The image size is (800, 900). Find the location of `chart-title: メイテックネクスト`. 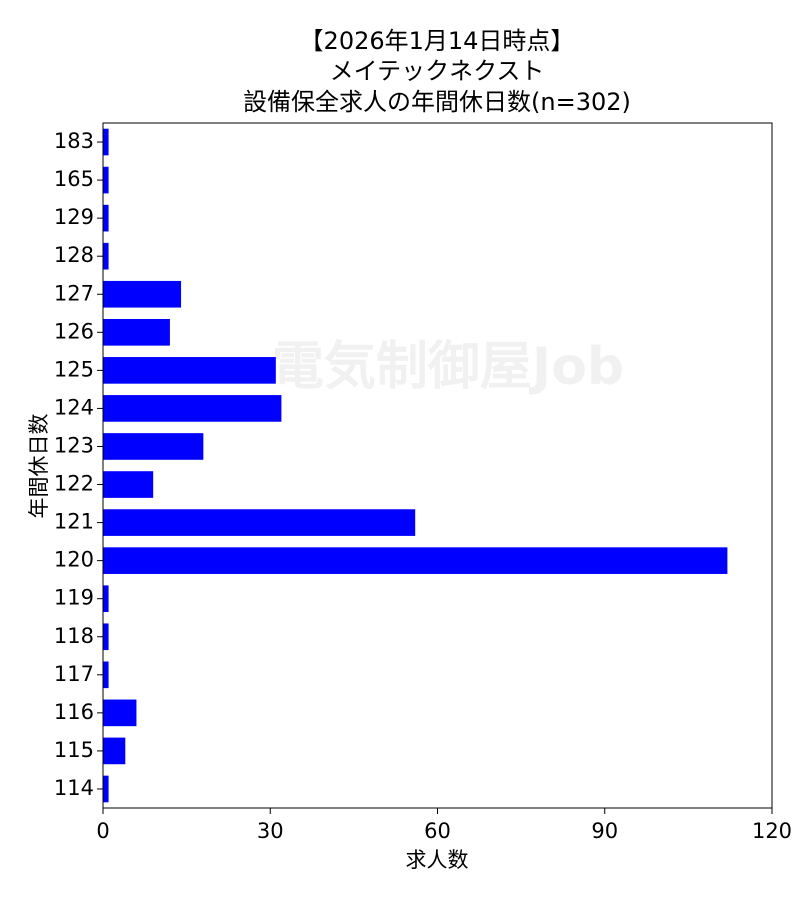

chart-title: メイテックネクスト is located at coordinates (437, 71).